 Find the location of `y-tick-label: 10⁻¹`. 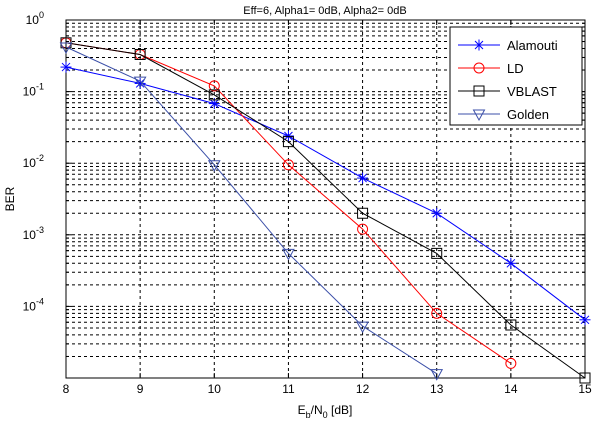

y-tick-label: 10⁻¹ is located at coordinates (33, 90).